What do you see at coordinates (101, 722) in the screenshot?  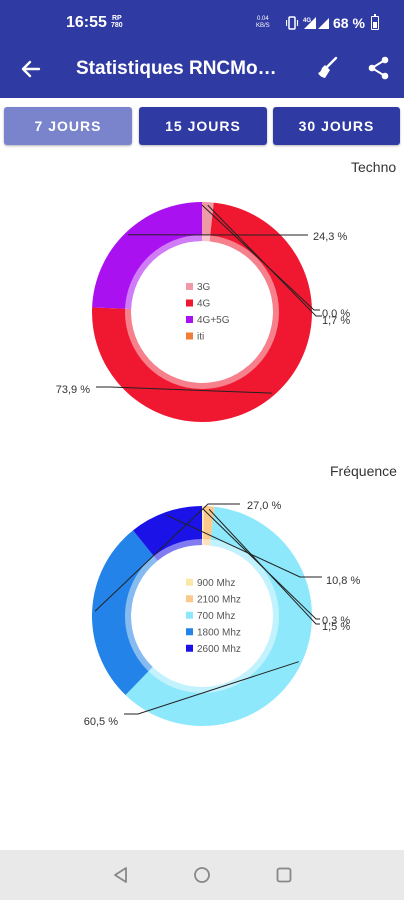 I see `value-label-700-mhz: 60,5 %` at bounding box center [101, 722].